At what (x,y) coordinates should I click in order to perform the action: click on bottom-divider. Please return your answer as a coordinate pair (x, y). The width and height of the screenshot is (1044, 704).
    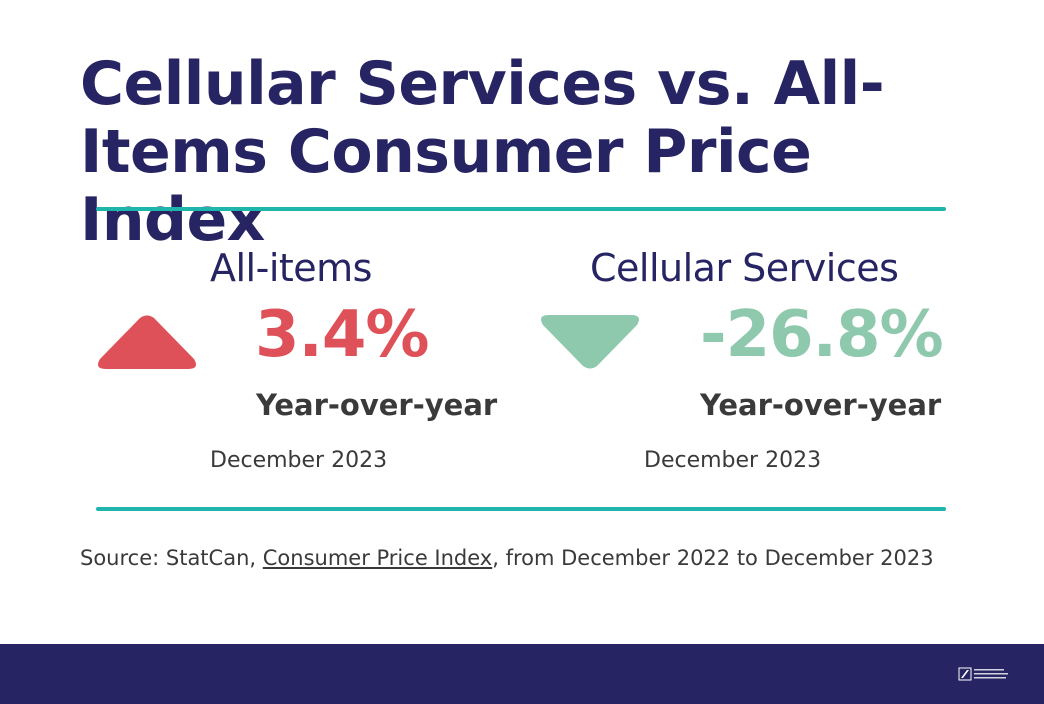
    Looking at the image, I should click on (521, 509).